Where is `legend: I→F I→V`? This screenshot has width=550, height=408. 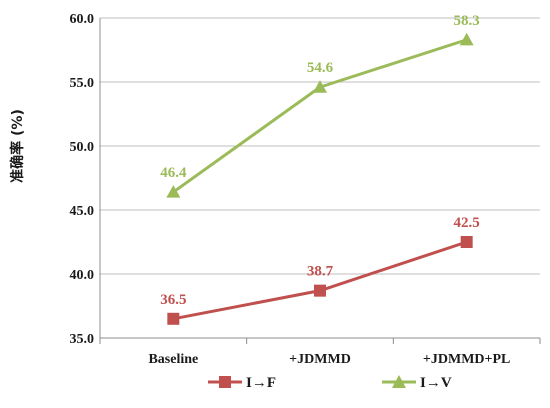 legend: I→F I→V is located at coordinates (330, 383).